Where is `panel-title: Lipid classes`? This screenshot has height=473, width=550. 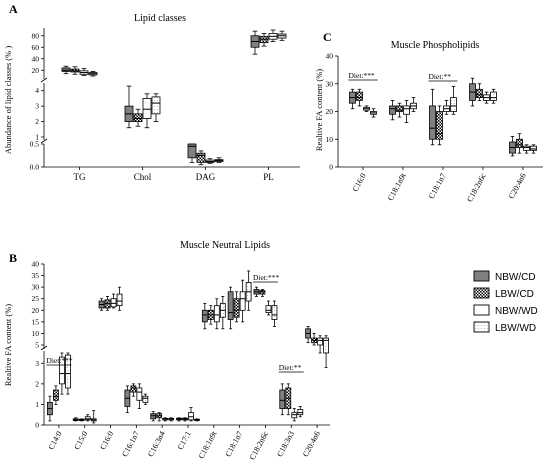
panel-title: Lipid classes is located at coordinates (160, 18).